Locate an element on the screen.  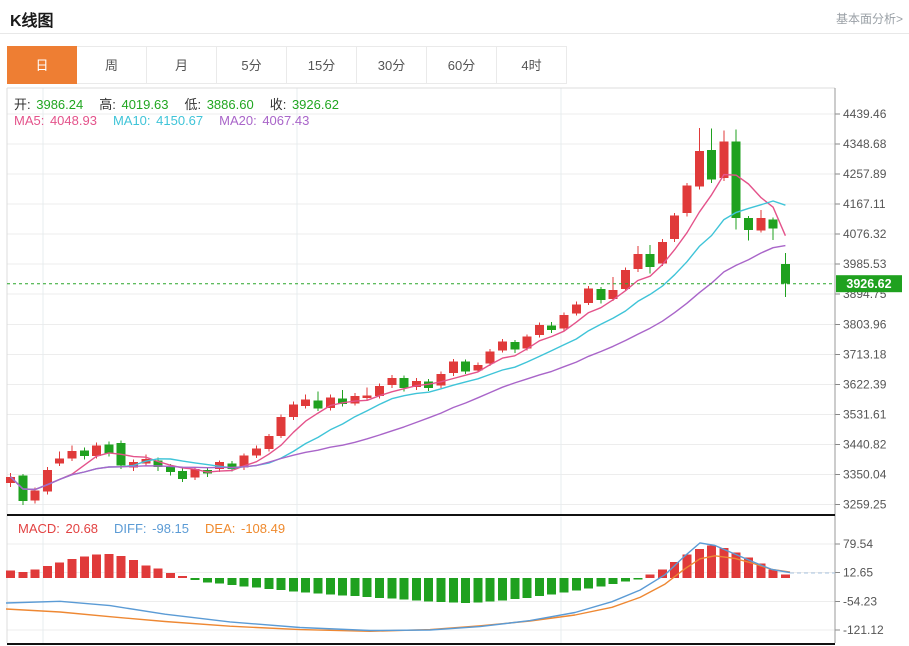
svg-text: 4348.68 is located at coordinates (865, 144).